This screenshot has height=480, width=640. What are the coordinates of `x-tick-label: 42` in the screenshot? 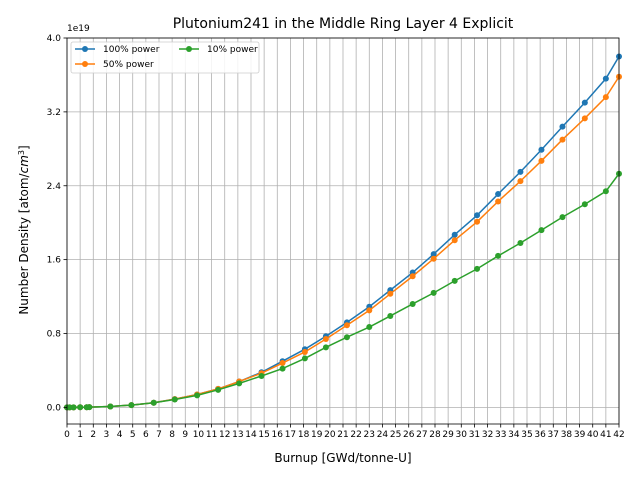 It's located at (618, 435).